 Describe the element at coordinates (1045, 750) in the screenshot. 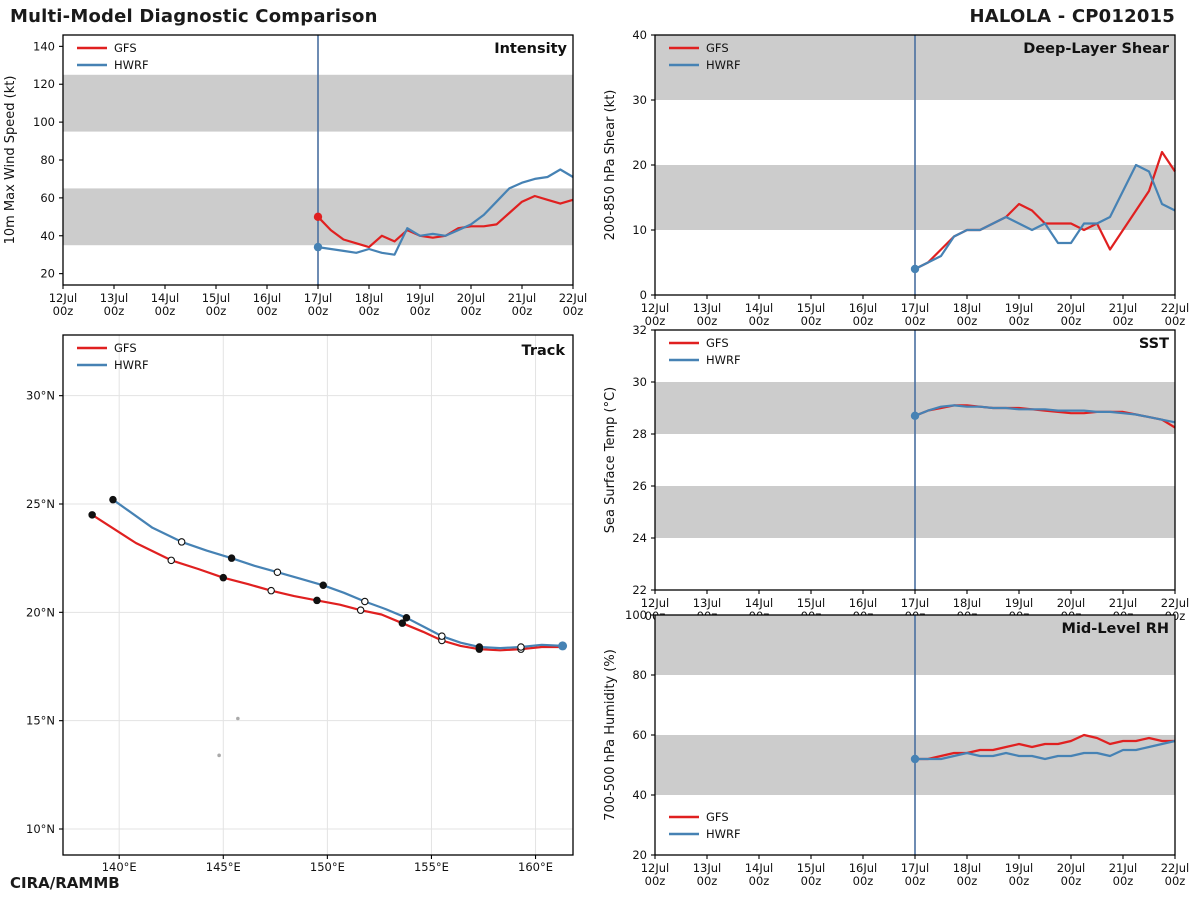

I see `rh-hwrf-line` at that location.